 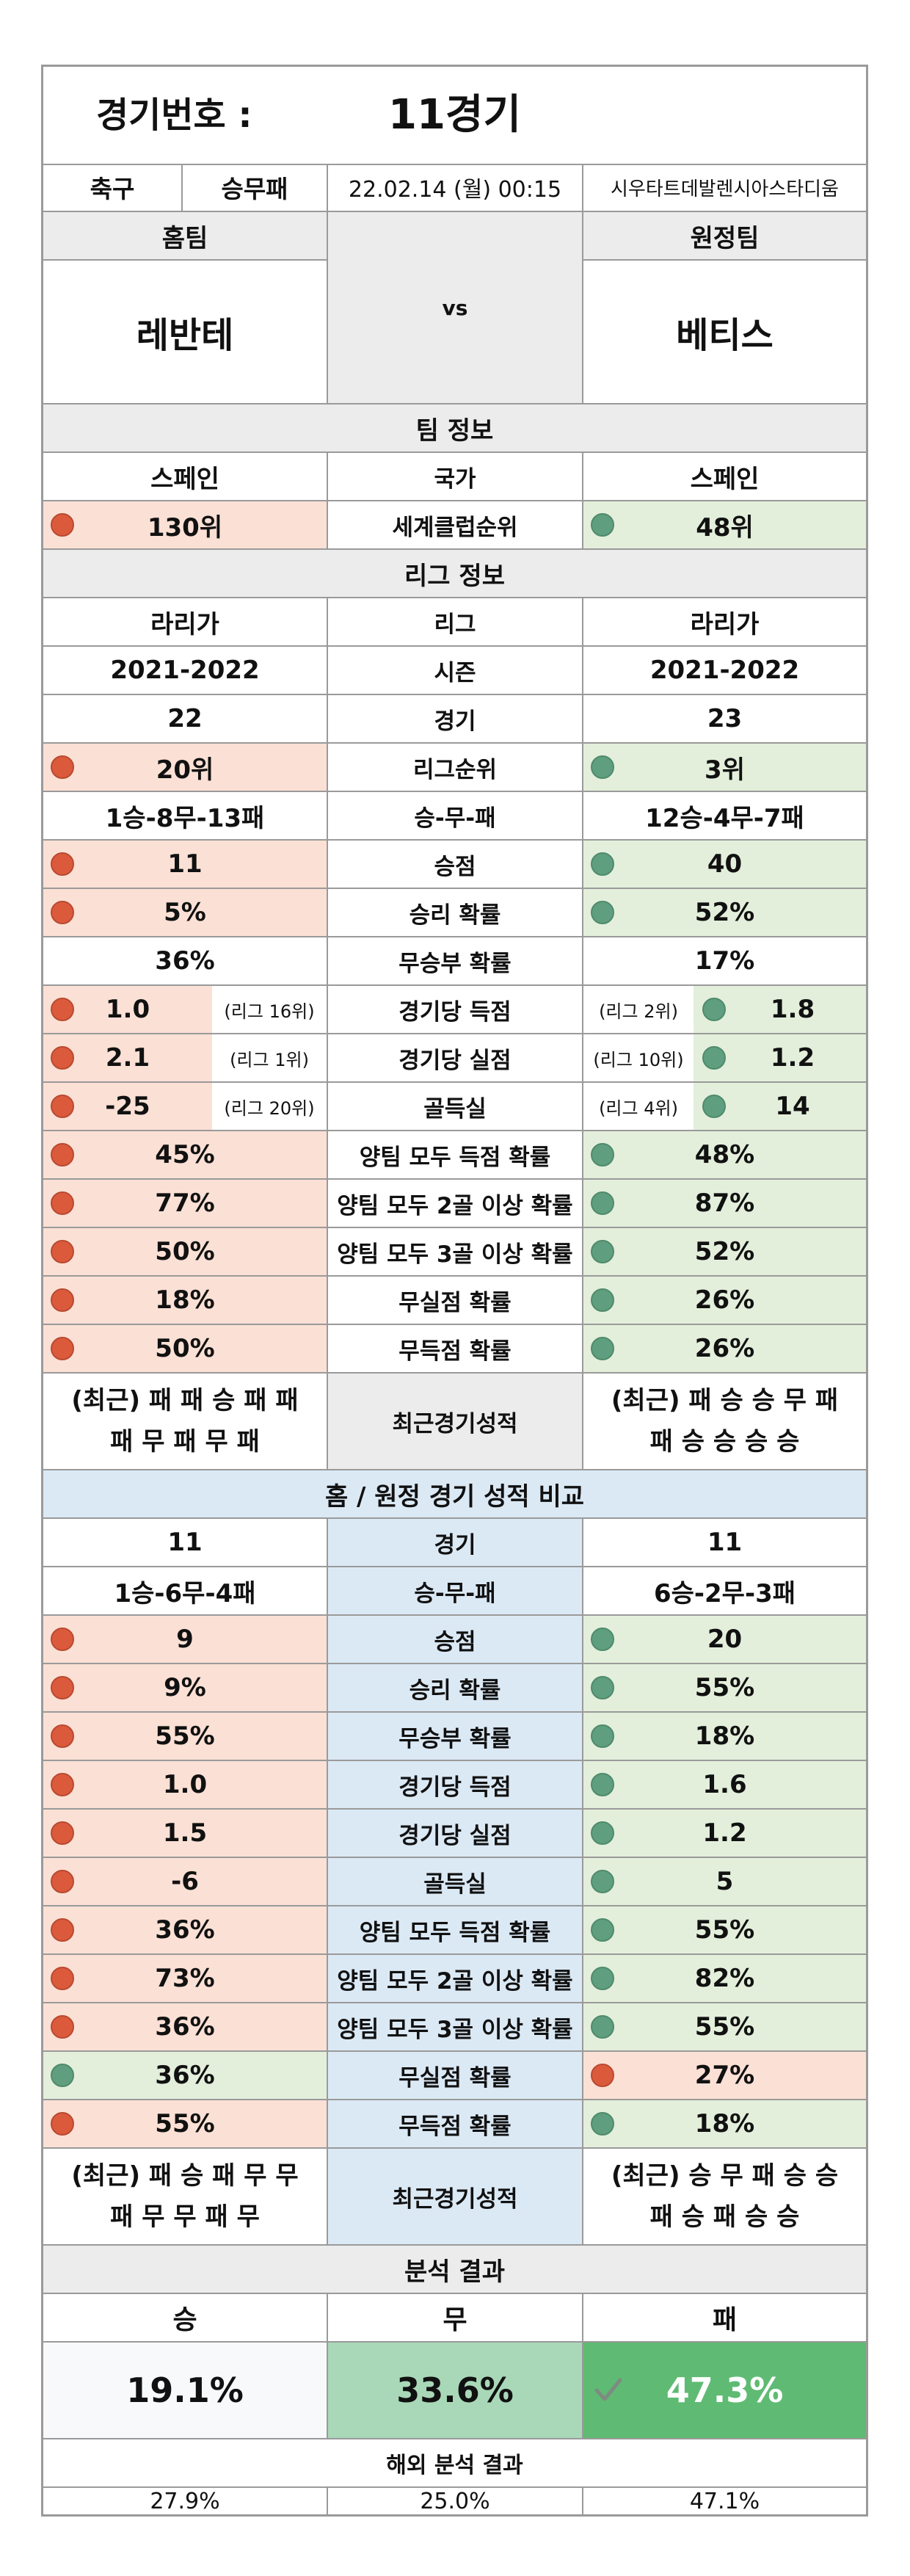 What do you see at coordinates (724, 1155) in the screenshot?
I see `away-btts: 48%` at bounding box center [724, 1155].